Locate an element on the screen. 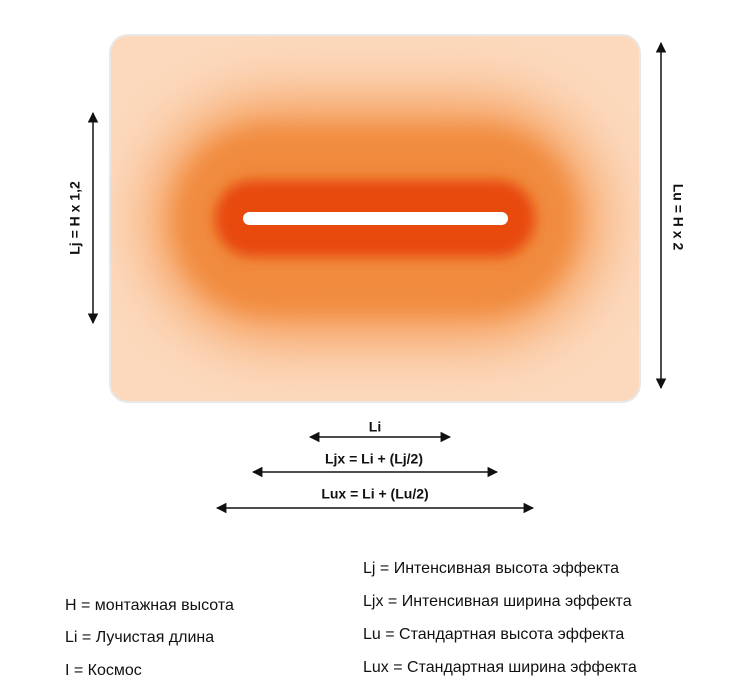  legend-item: Lj = Интенсивная высота эффекта is located at coordinates (491, 568).